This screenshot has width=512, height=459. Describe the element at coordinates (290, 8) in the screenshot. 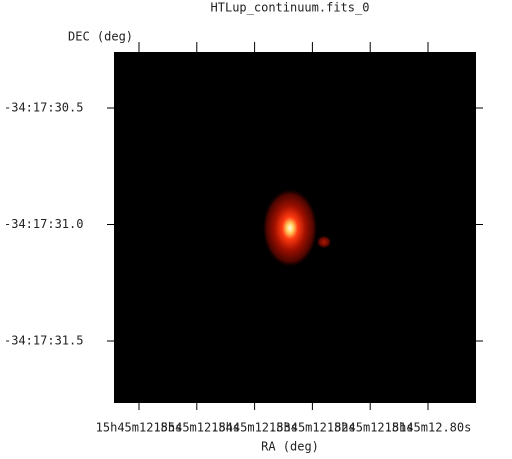

I see `title: HTLup_continuum.fits_0` at that location.